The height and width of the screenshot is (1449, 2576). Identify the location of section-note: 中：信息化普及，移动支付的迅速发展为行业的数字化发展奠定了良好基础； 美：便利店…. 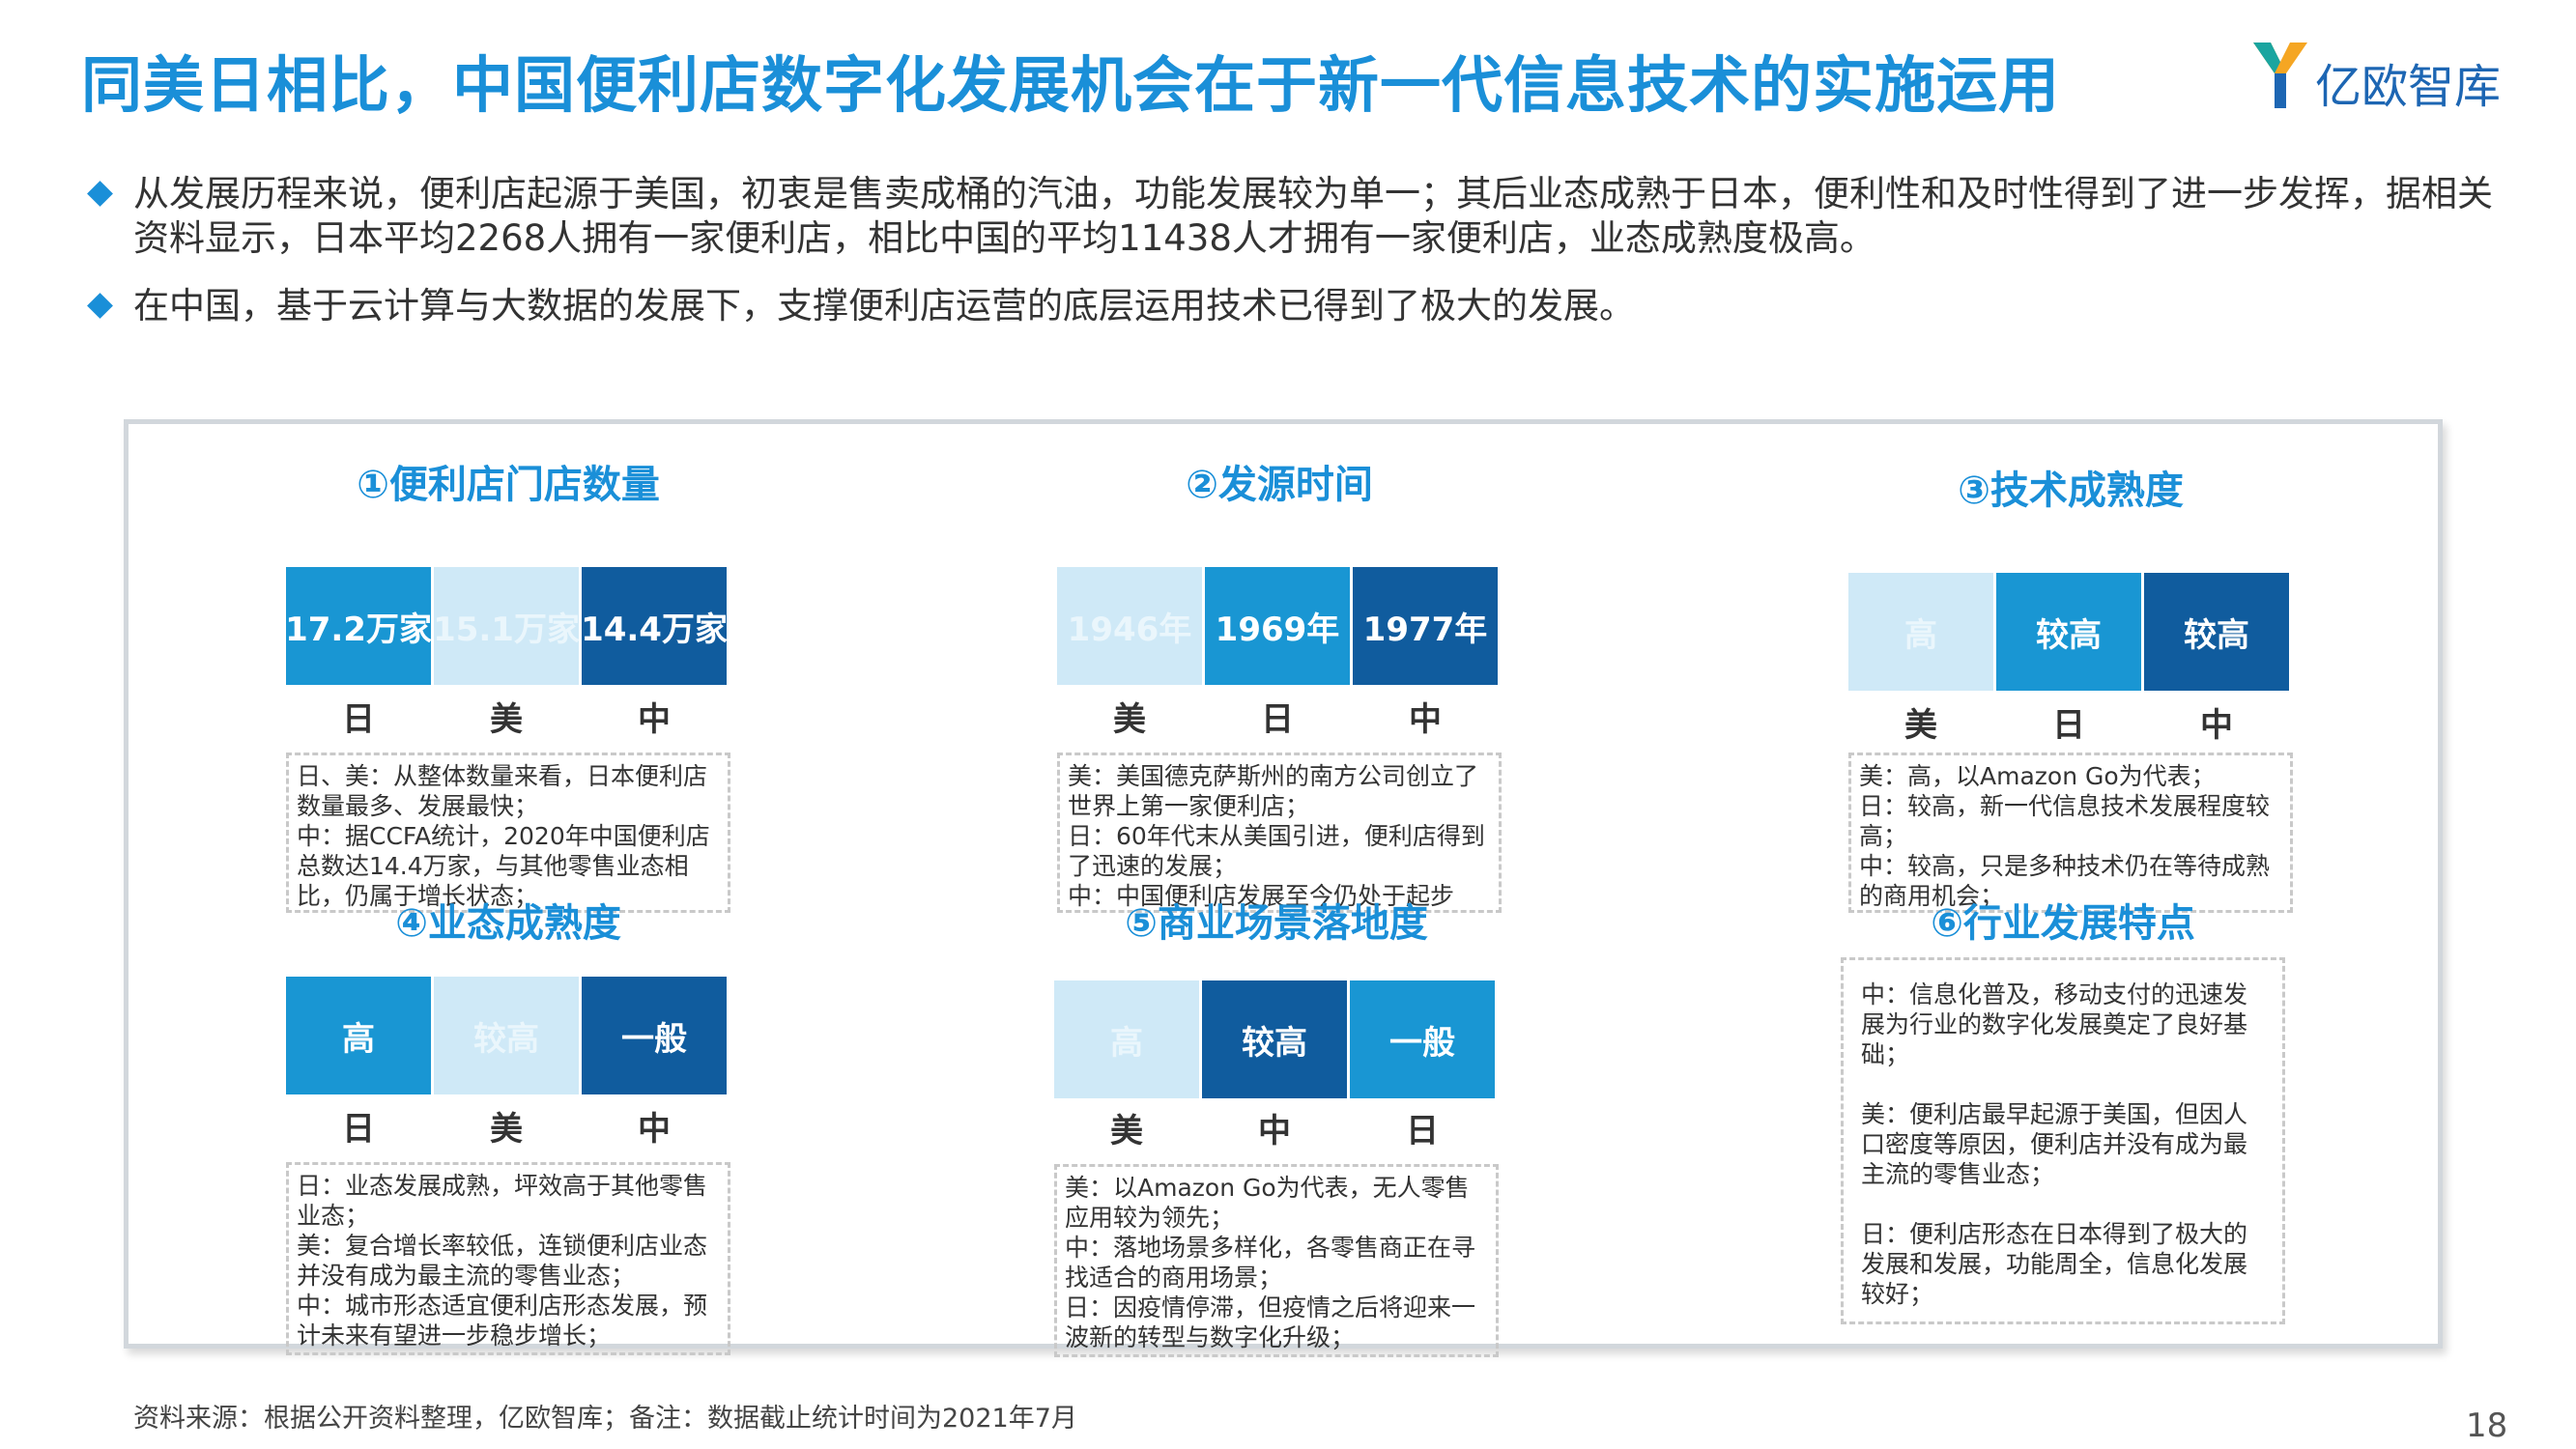
(2063, 1140).